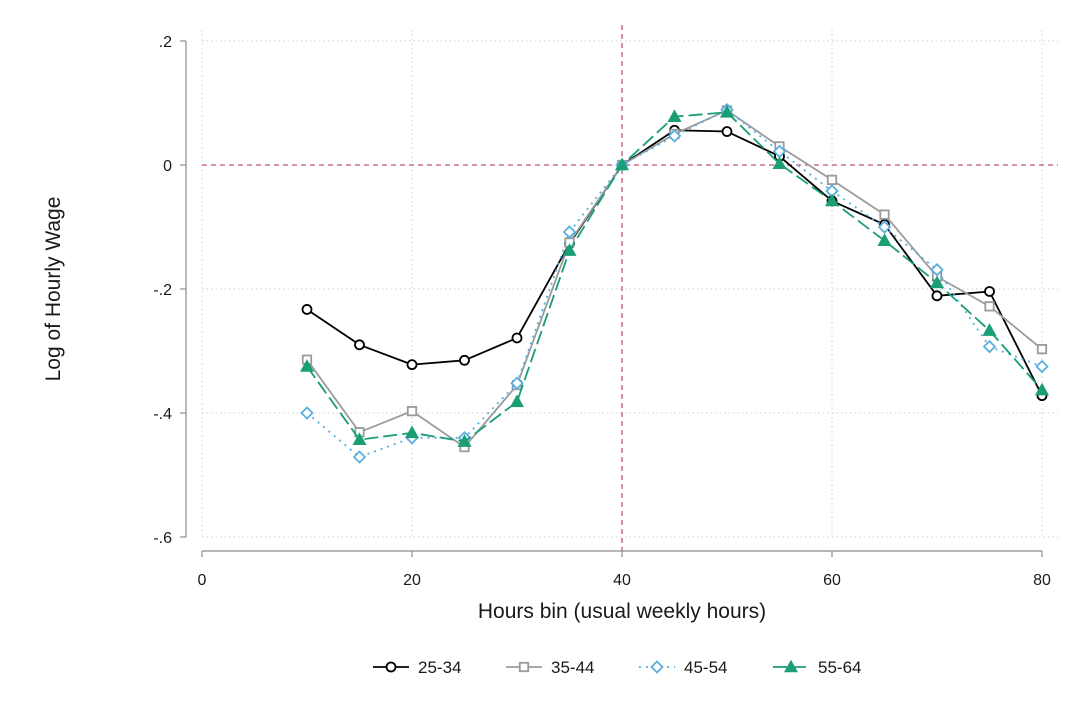 The image size is (1083, 727). I want to click on y-tick-label: 0, so click(167, 166).